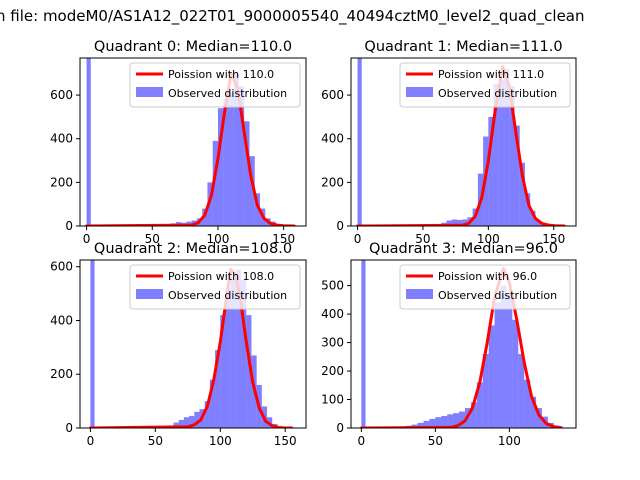 This screenshot has height=480, width=640. I want to click on chart-title: Quadrant 3: Median=96.0, so click(463, 249).